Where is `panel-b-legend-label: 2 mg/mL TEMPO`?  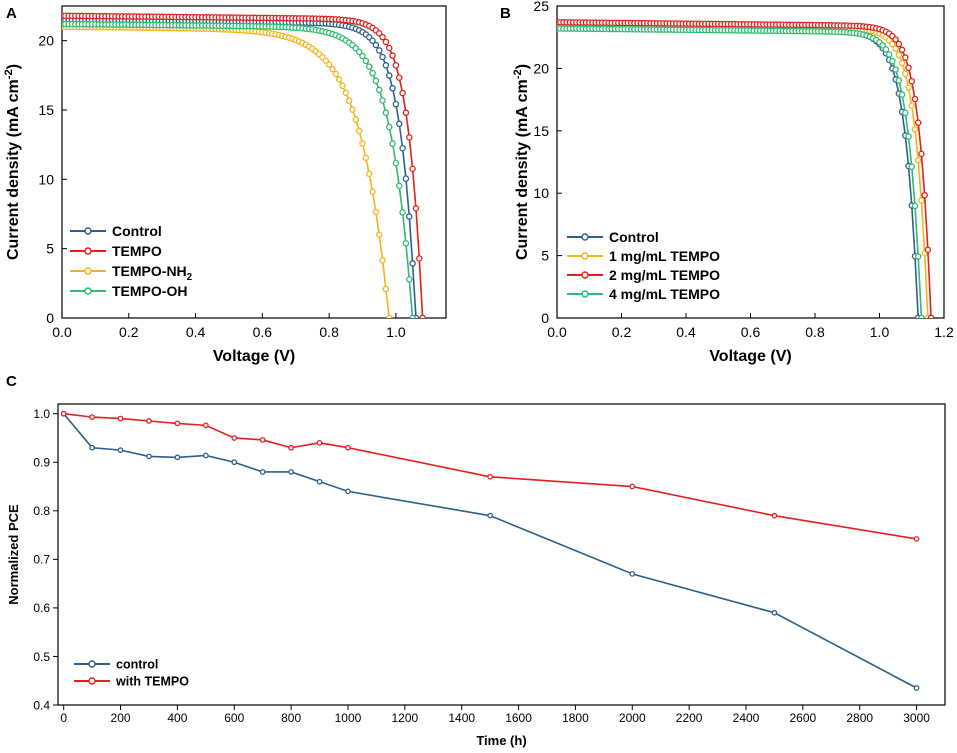
panel-b-legend-label: 2 mg/mL TEMPO is located at coordinates (664, 275).